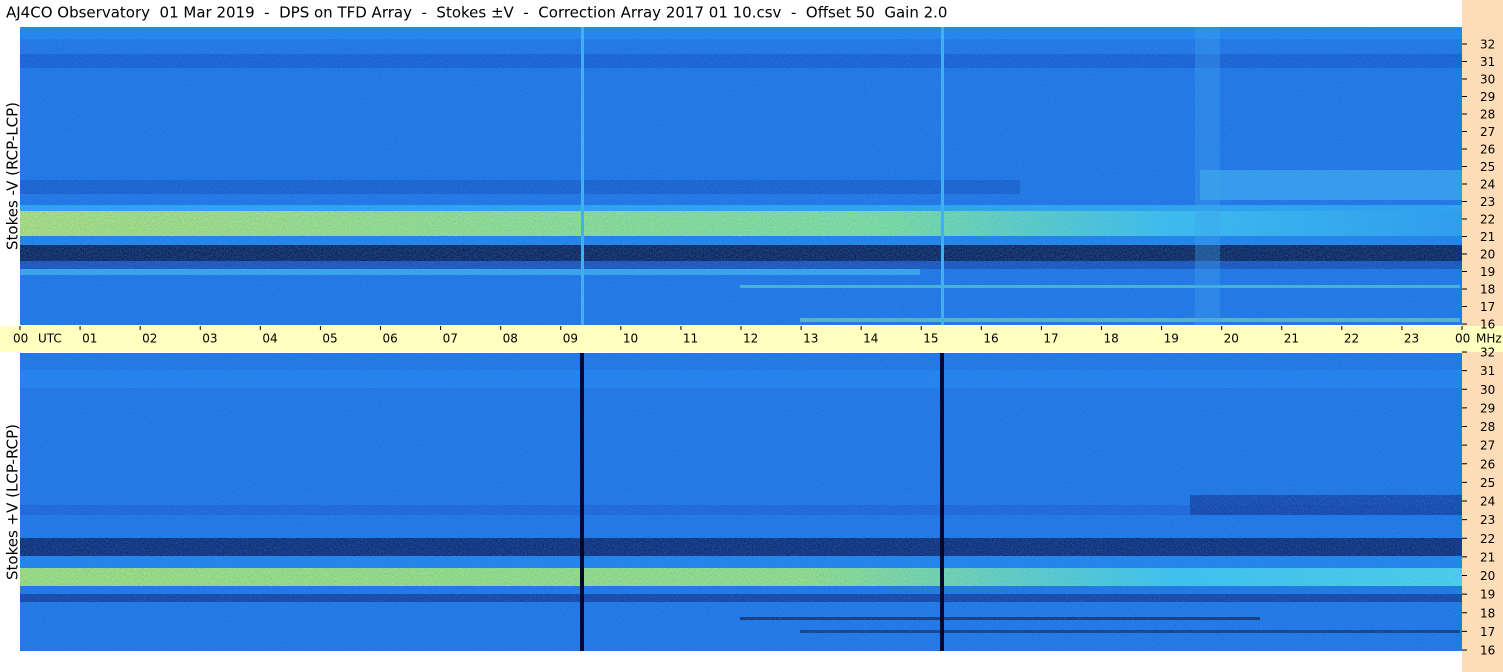 This screenshot has height=672, width=1503. Describe the element at coordinates (870, 339) in the screenshot. I see `x-tick-label: 14` at that location.